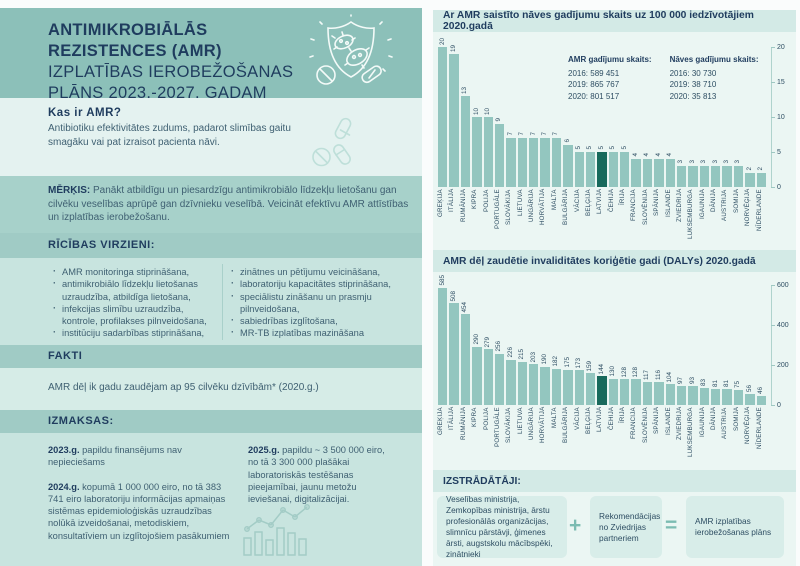 The image size is (800, 566). I want to click on bar-PORTUGĀLE: 9, so click(499, 152).